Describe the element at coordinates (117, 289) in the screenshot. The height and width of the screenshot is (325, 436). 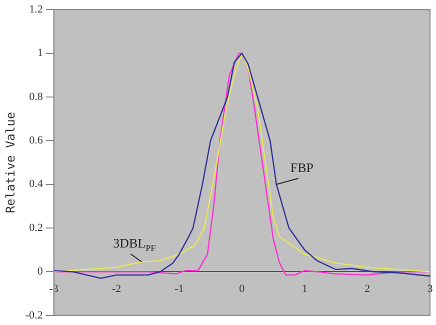
I see `x-tick-label: -2` at that location.